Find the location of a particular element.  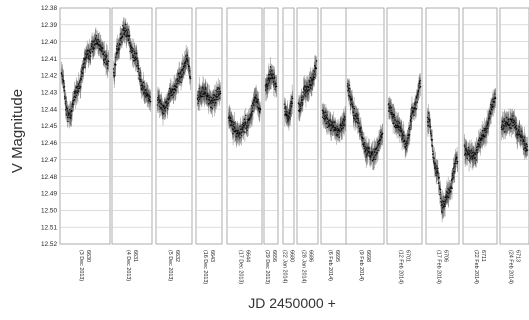

y-tick-label: 12.44 is located at coordinates (49, 109).